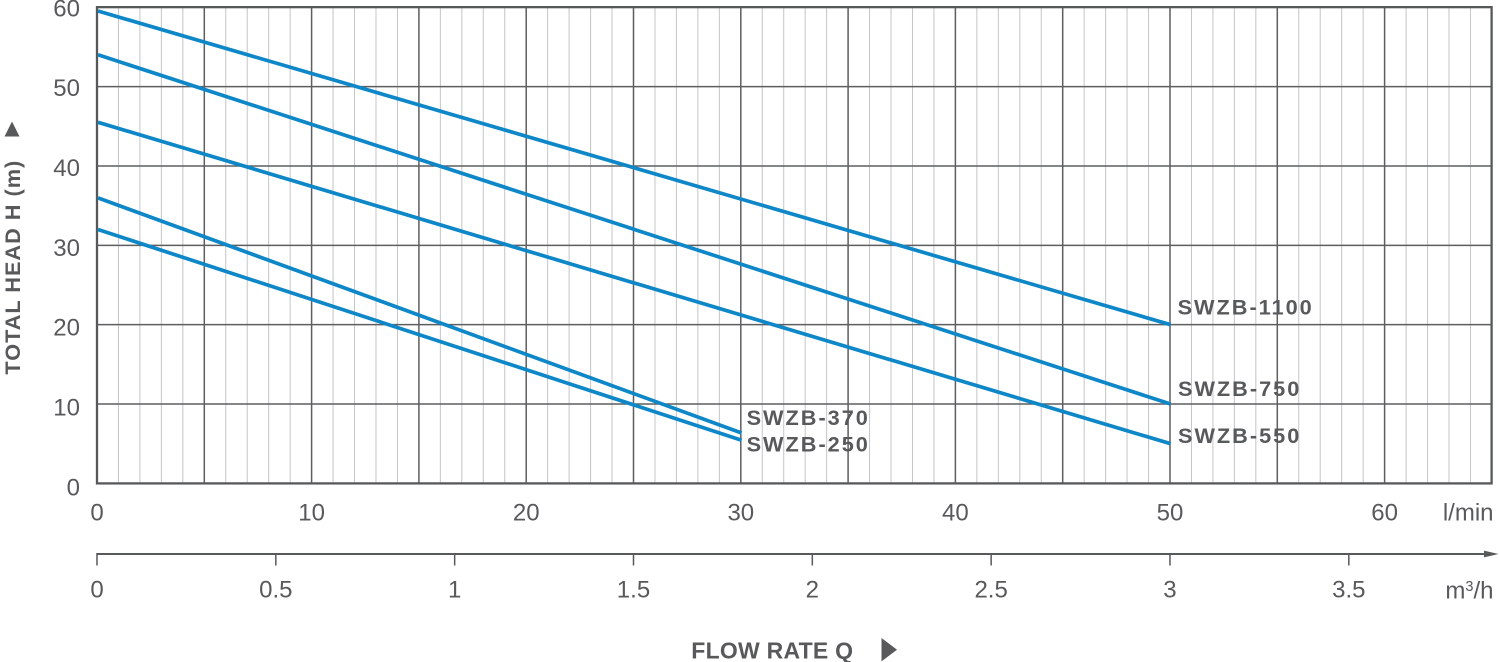 This screenshot has height=662, width=1500. I want to click on svg-text: SWZB-1100, so click(1246, 307).